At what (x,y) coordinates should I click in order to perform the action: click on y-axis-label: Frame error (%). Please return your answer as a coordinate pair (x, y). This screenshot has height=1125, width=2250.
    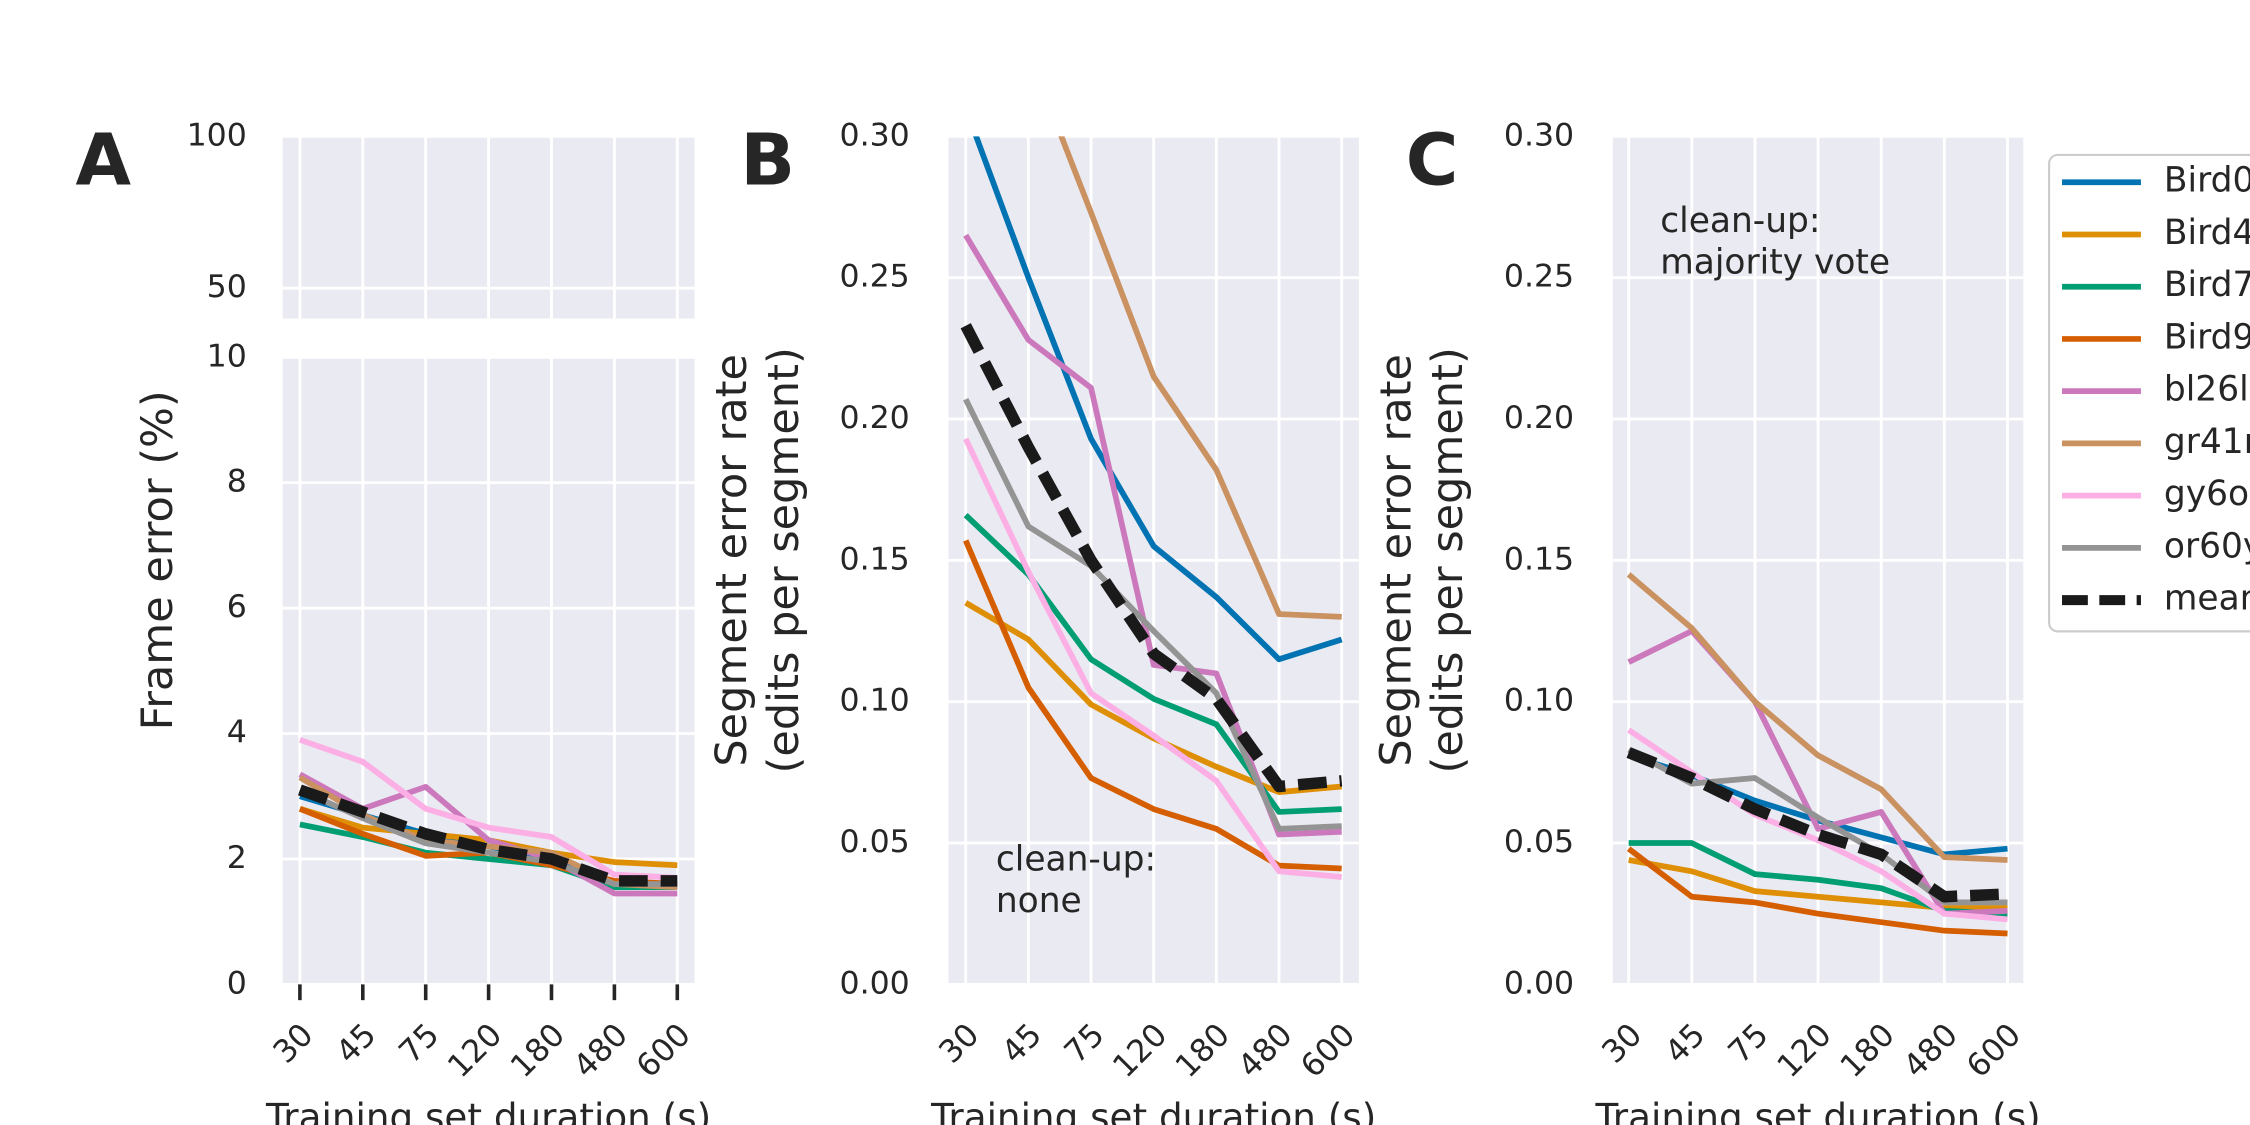
    Looking at the image, I should click on (158, 560).